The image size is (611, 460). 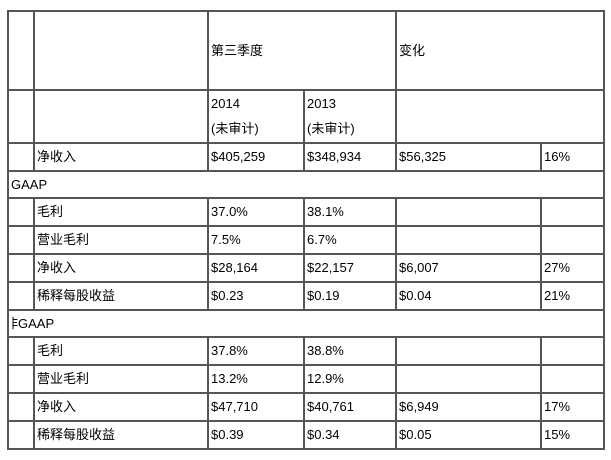 I want to click on table-row-non-gaap-gross-margin: 毛利 37.8% 38.8%, so click(x=306, y=351).